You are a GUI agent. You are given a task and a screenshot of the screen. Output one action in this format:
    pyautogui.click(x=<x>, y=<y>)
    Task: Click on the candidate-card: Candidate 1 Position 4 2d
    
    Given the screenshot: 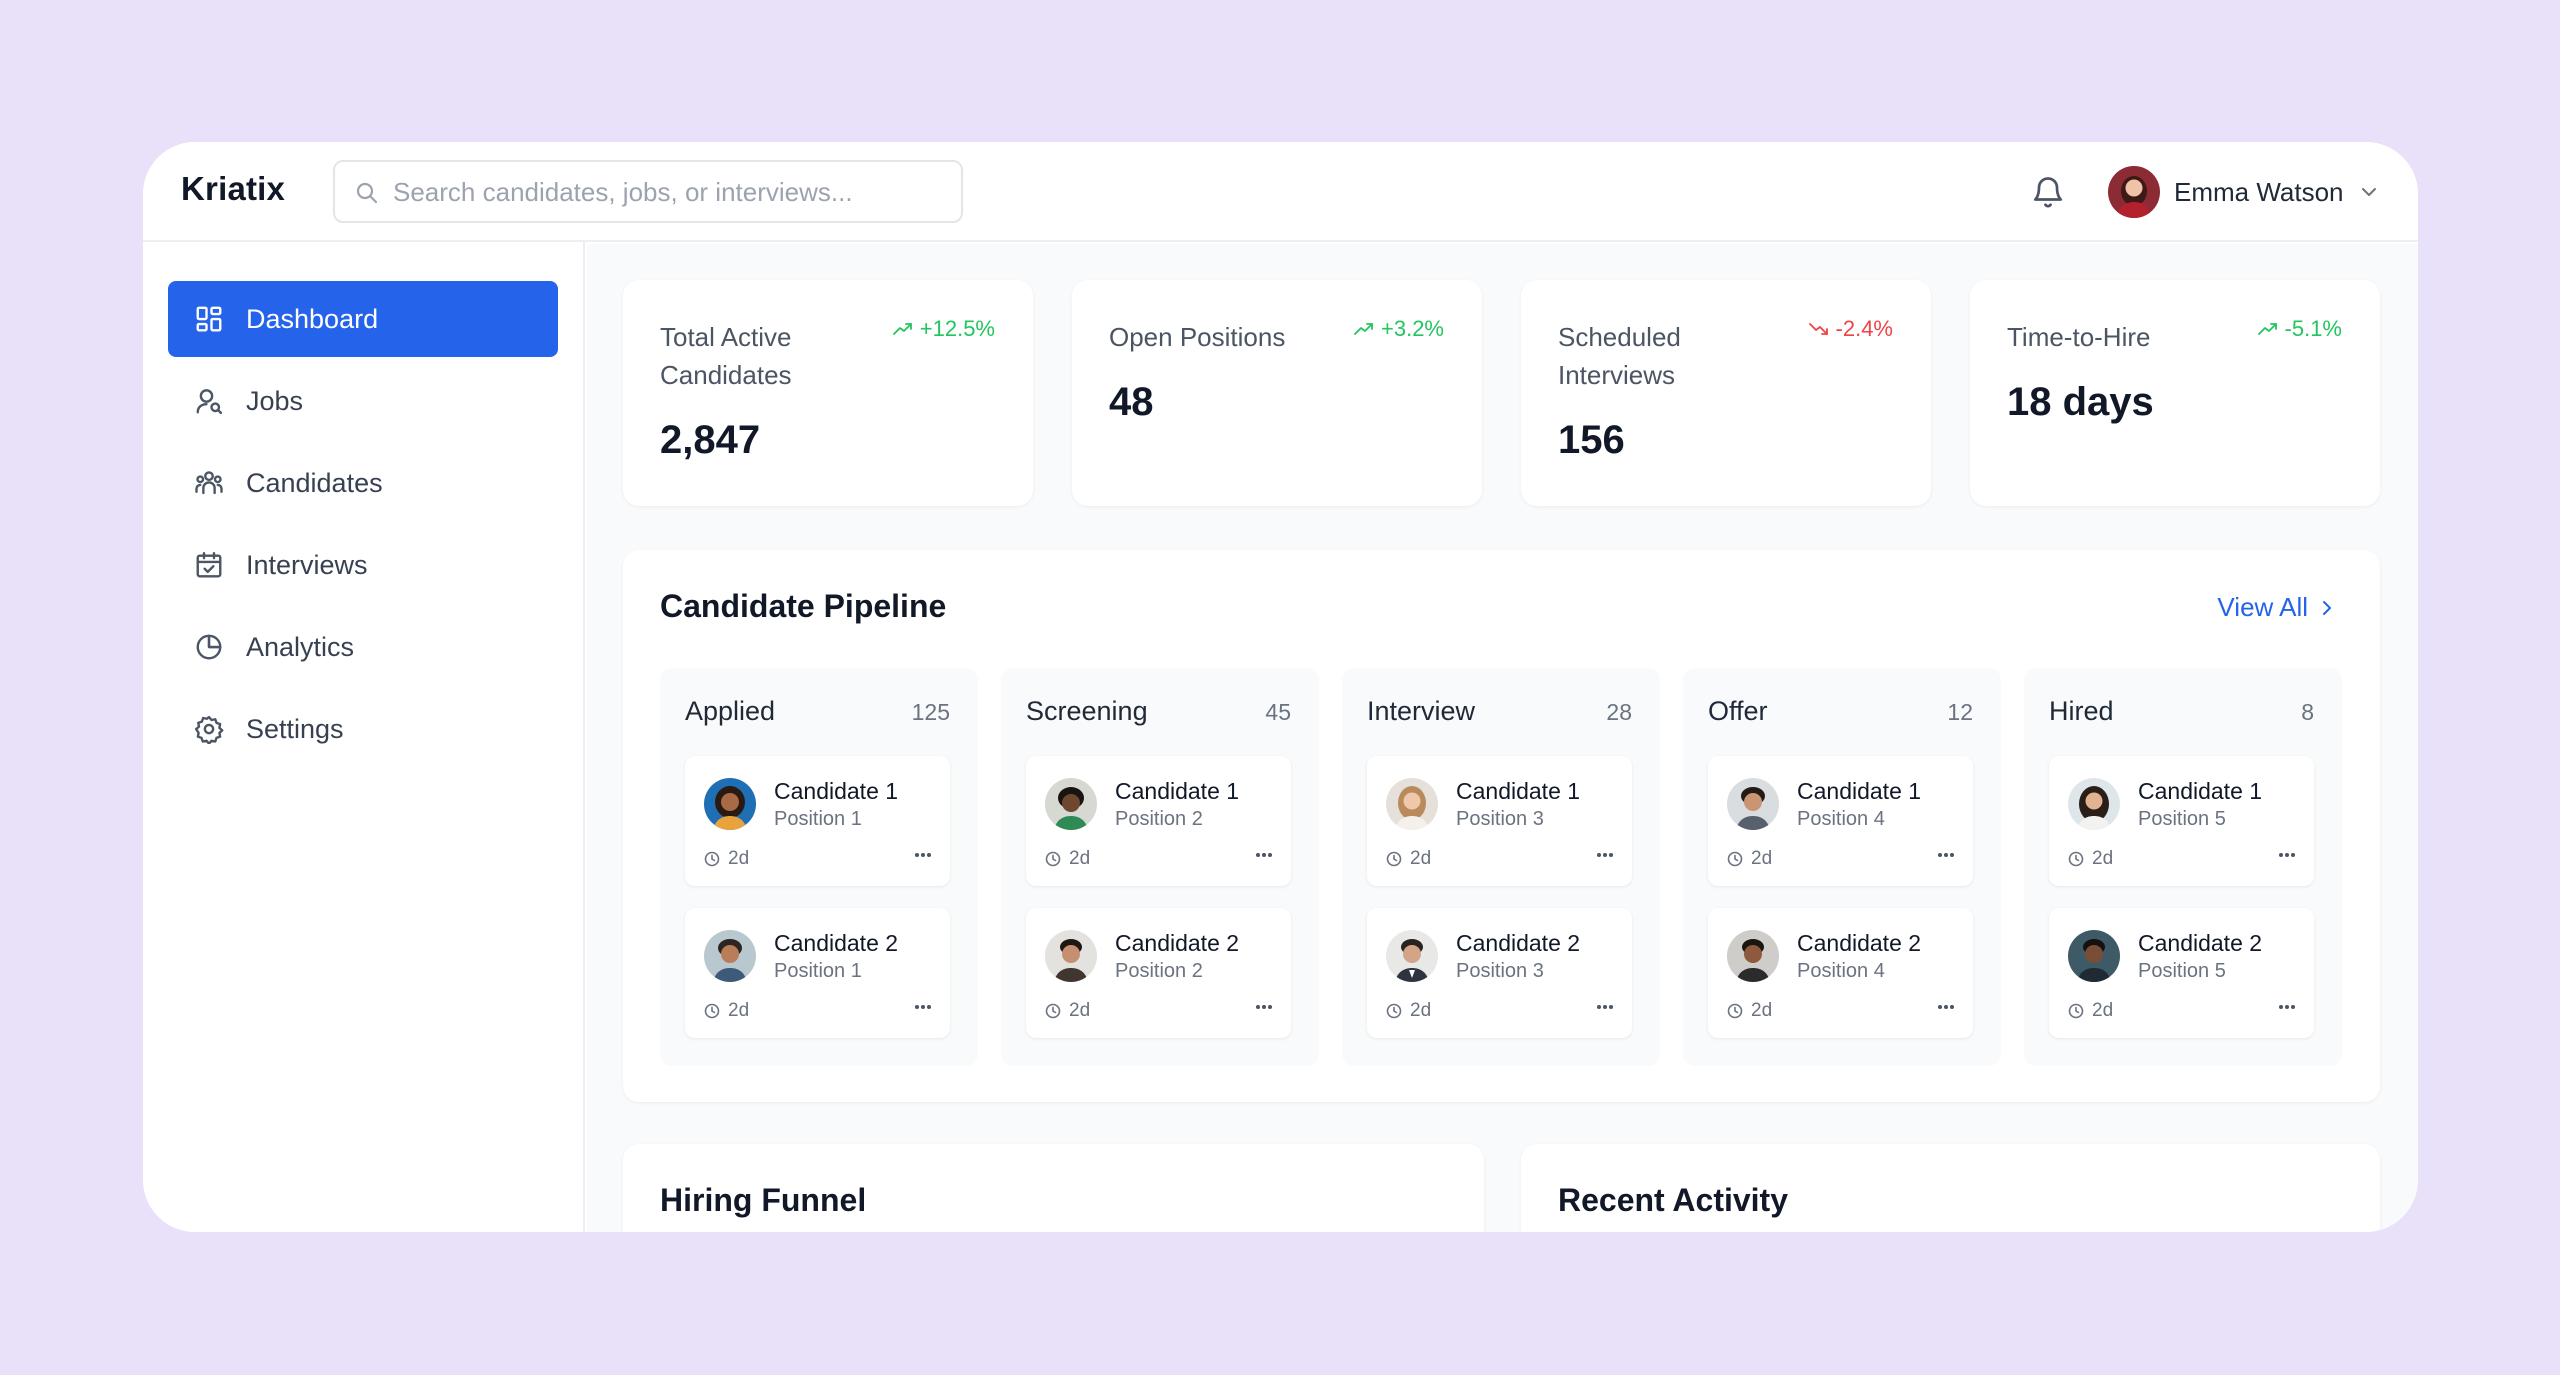 What is the action you would take?
    pyautogui.click(x=1840, y=821)
    